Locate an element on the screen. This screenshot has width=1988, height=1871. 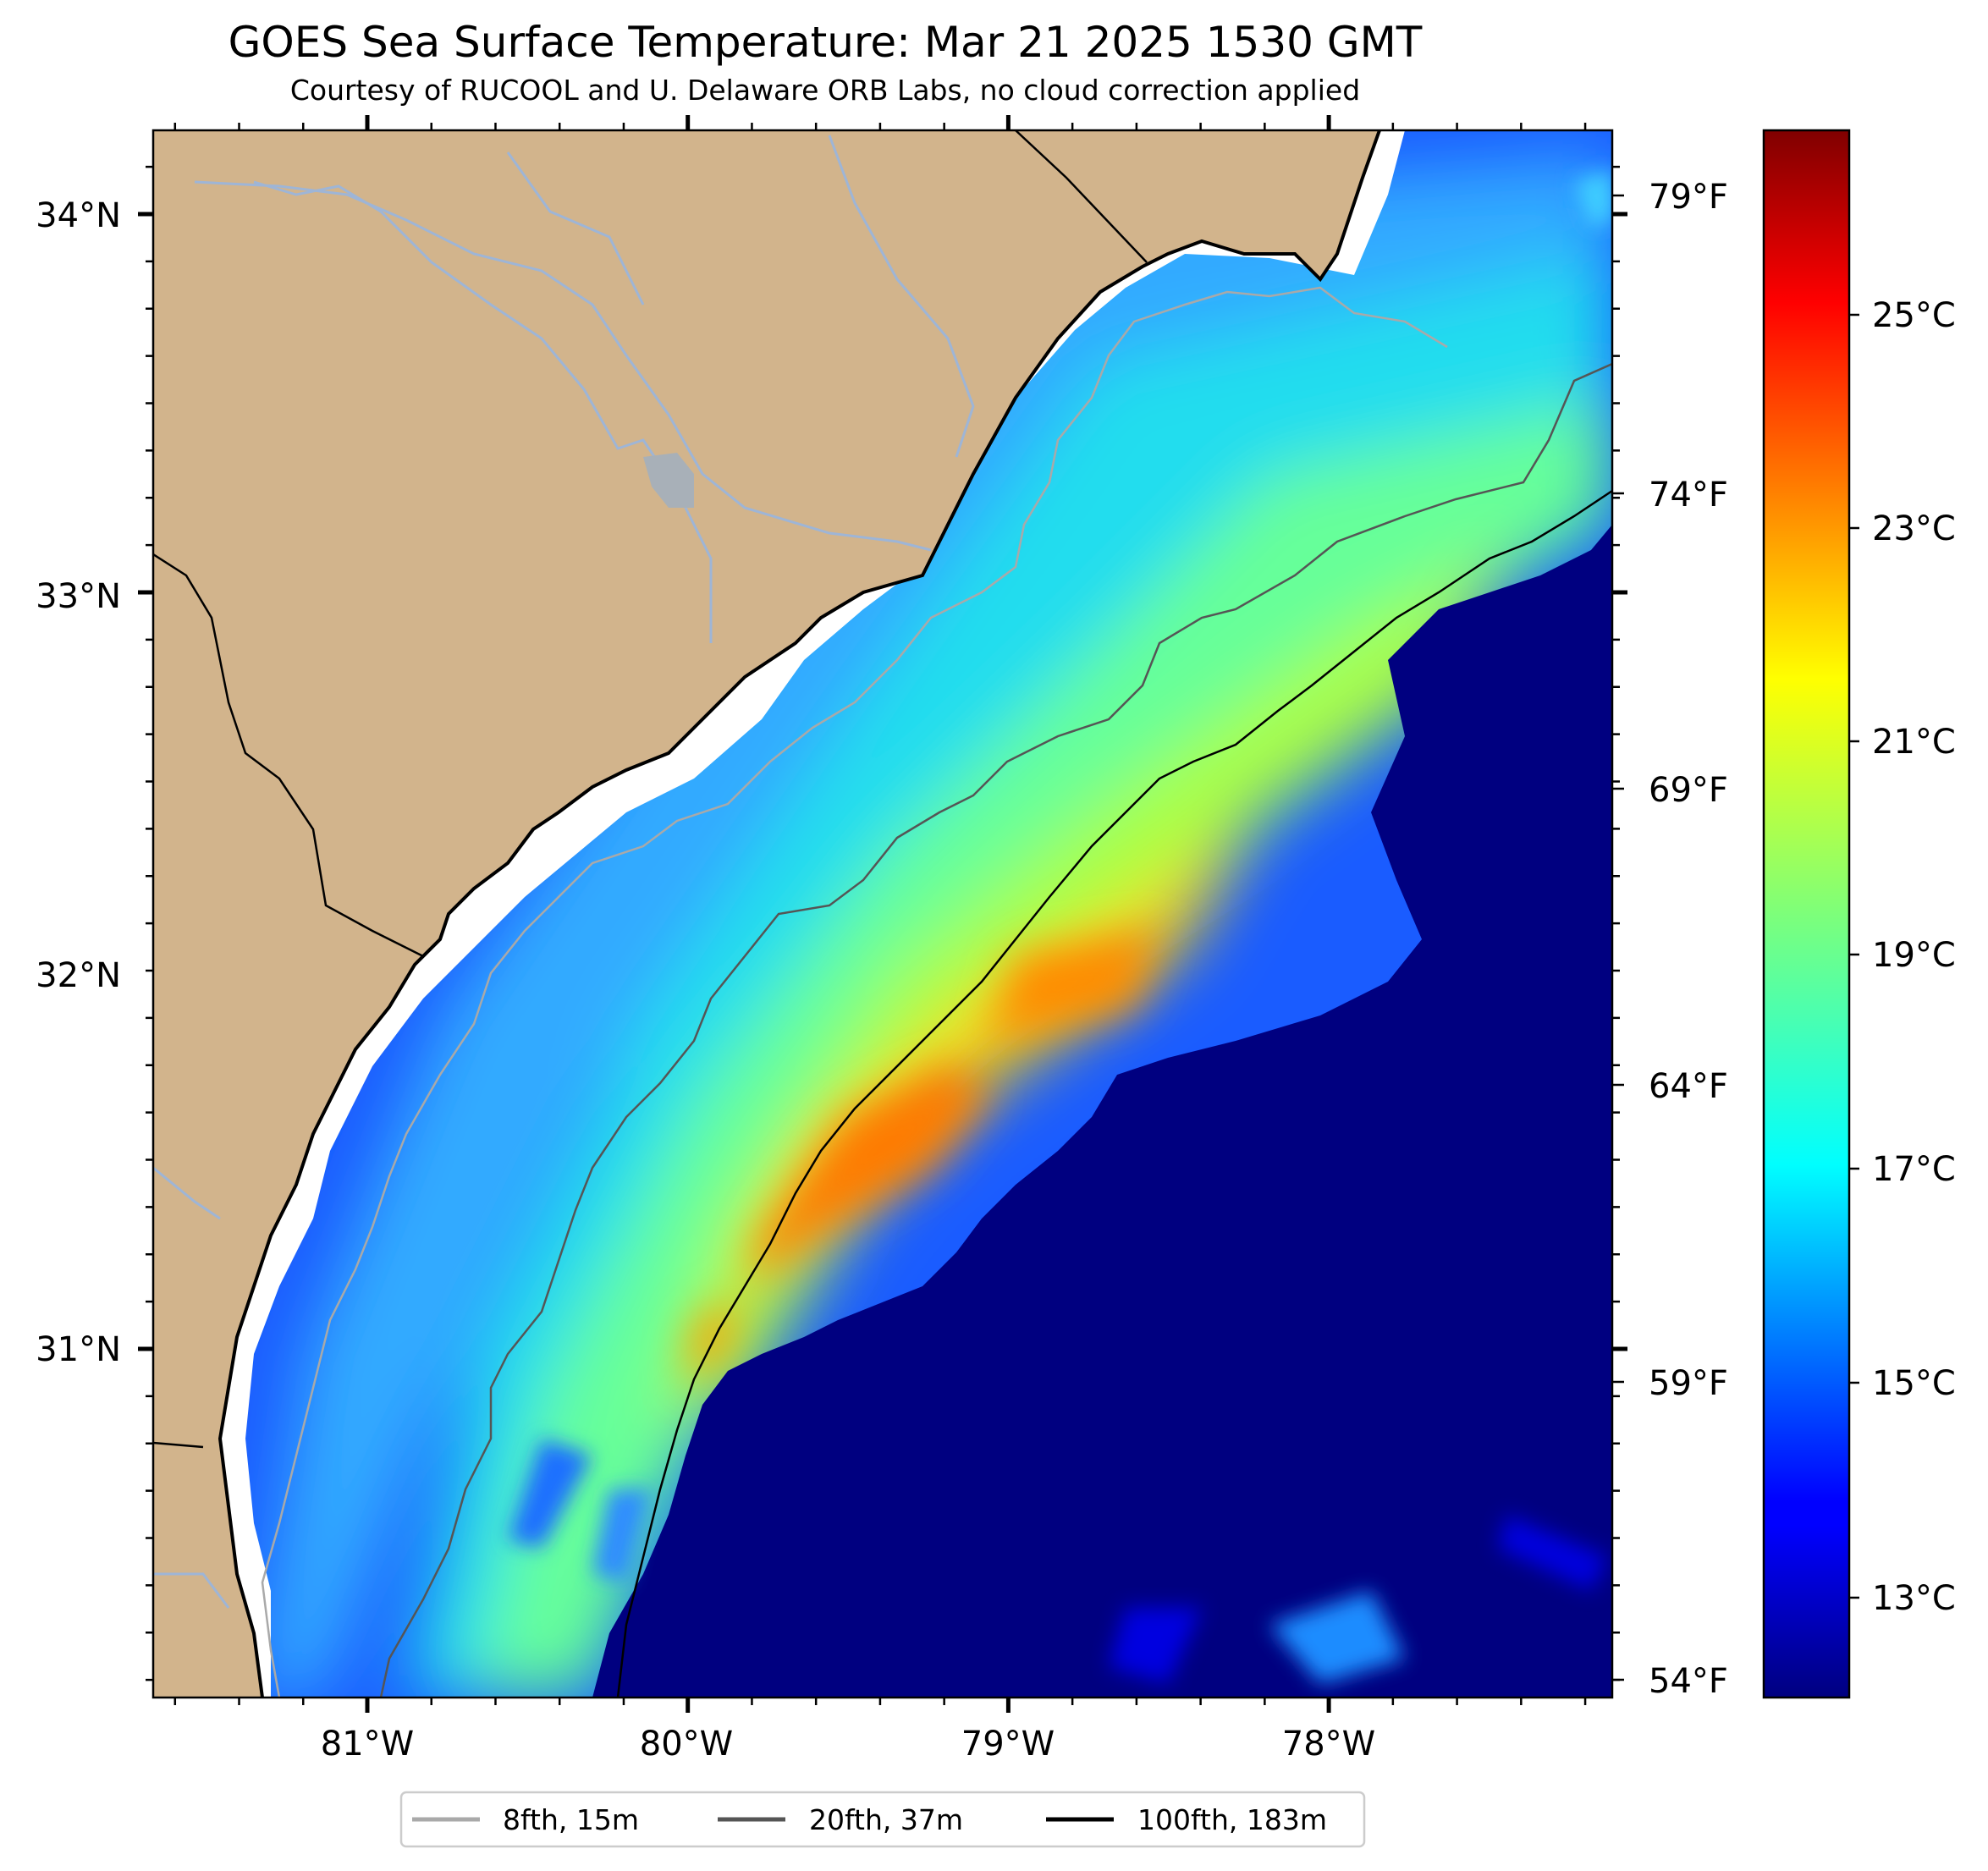
warm-filament is located at coordinates (922, 1160).